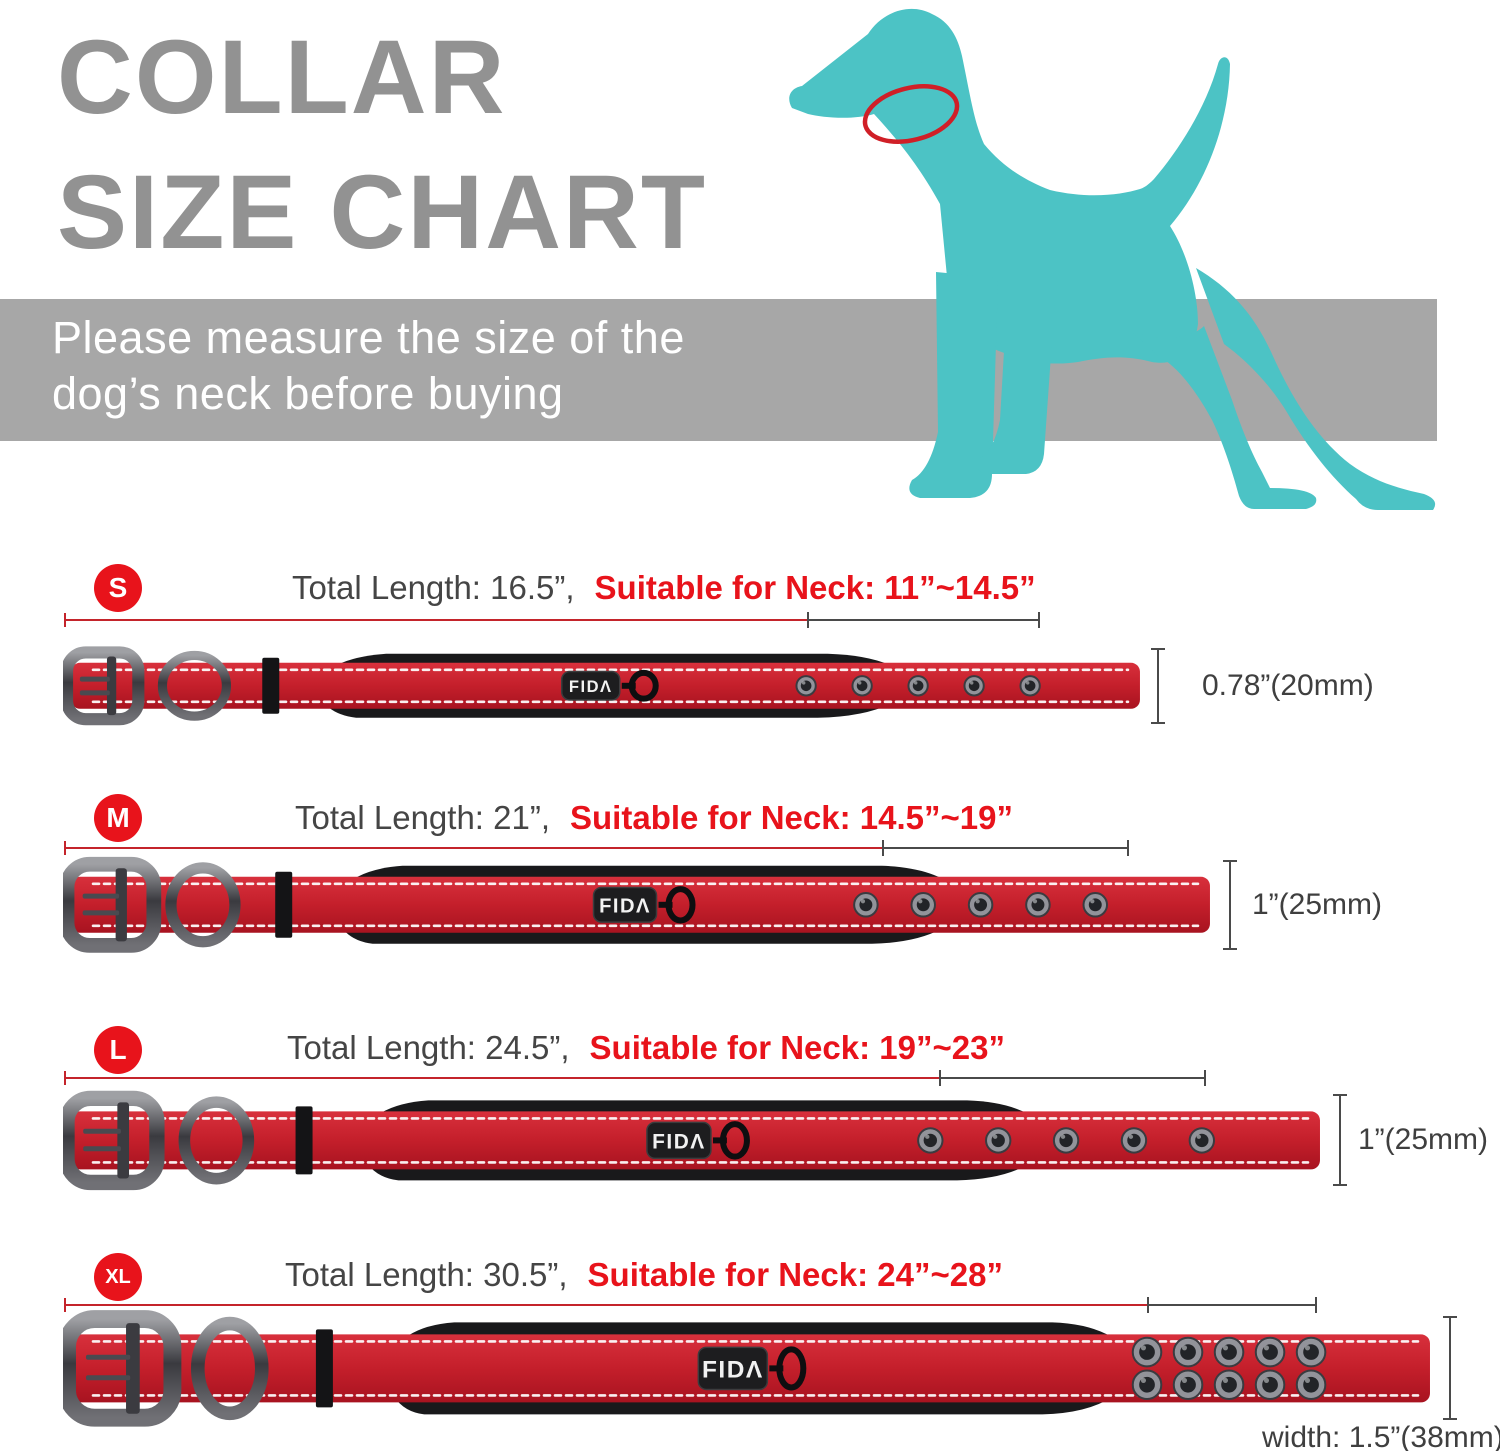 Image resolution: width=1500 pixels, height=1451 pixels. What do you see at coordinates (428, 1047) in the screenshot?
I see `total-length-label: Total Length: 24.5”,` at bounding box center [428, 1047].